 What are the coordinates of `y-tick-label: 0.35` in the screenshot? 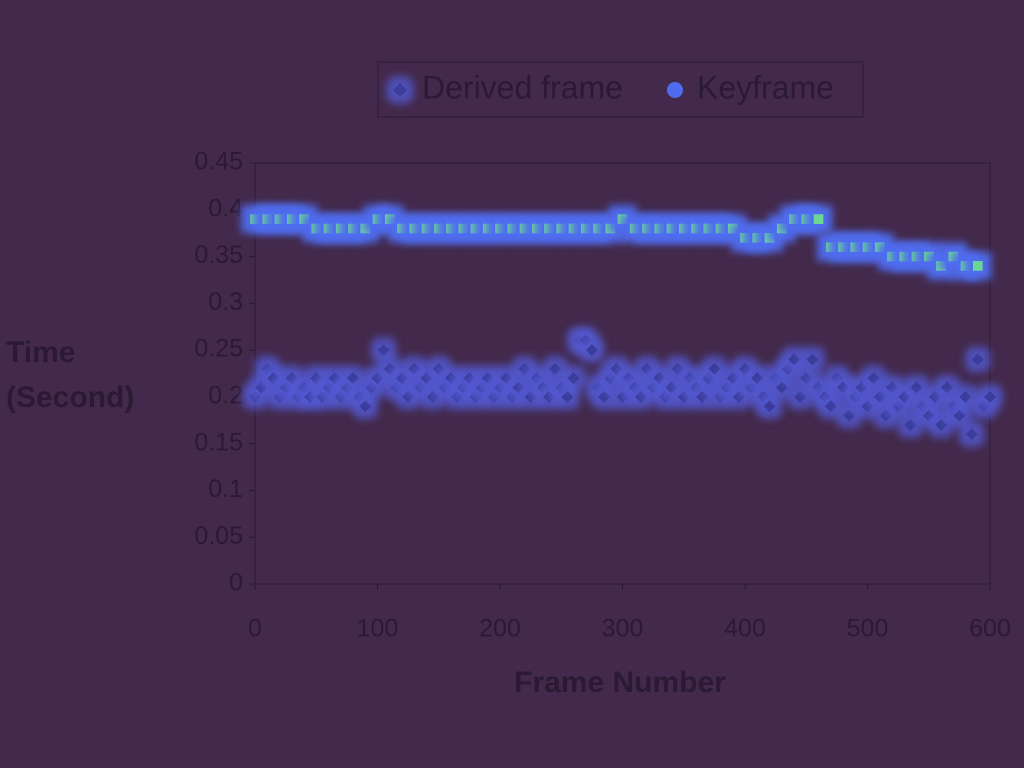 It's located at (218, 255).